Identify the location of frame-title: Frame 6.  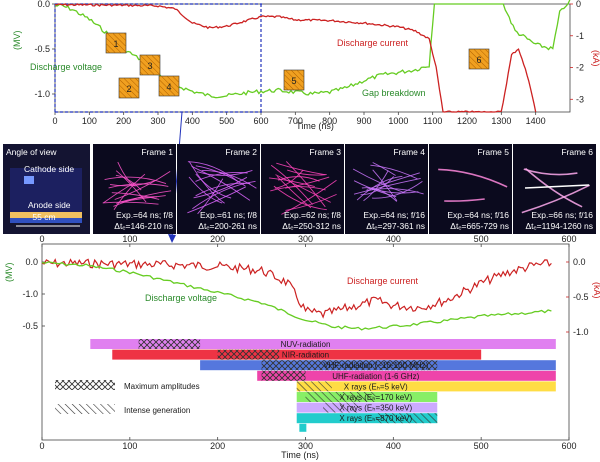
(577, 152).